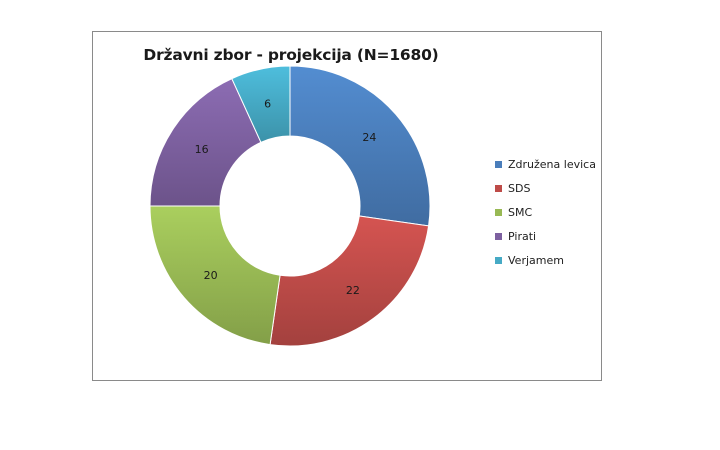  I want to click on legend-item-verjamem: Verjamem, so click(547, 260).